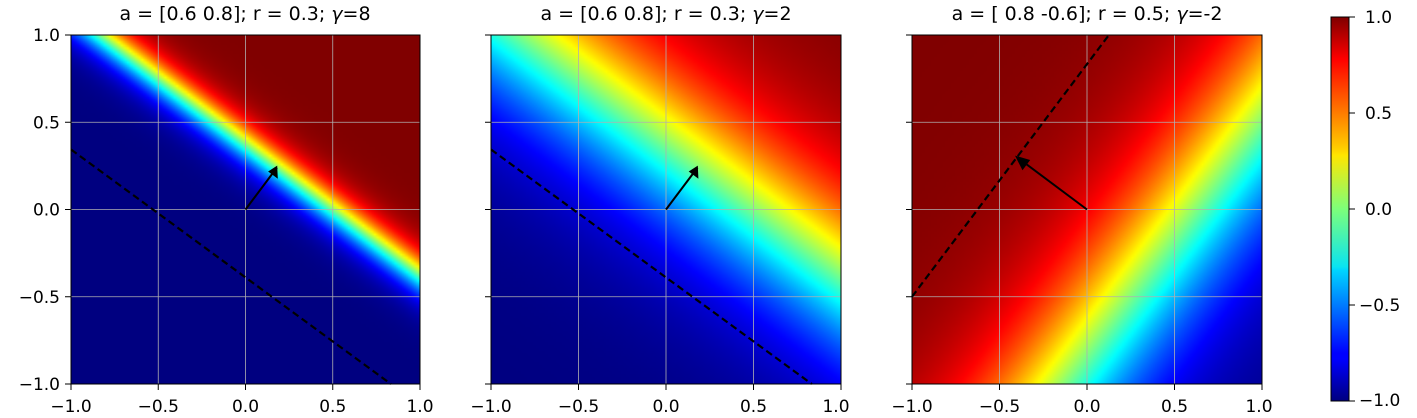 This screenshot has width=1417, height=418. What do you see at coordinates (273, 172) in the screenshot?
I see `panel-1-arrow-head` at bounding box center [273, 172].